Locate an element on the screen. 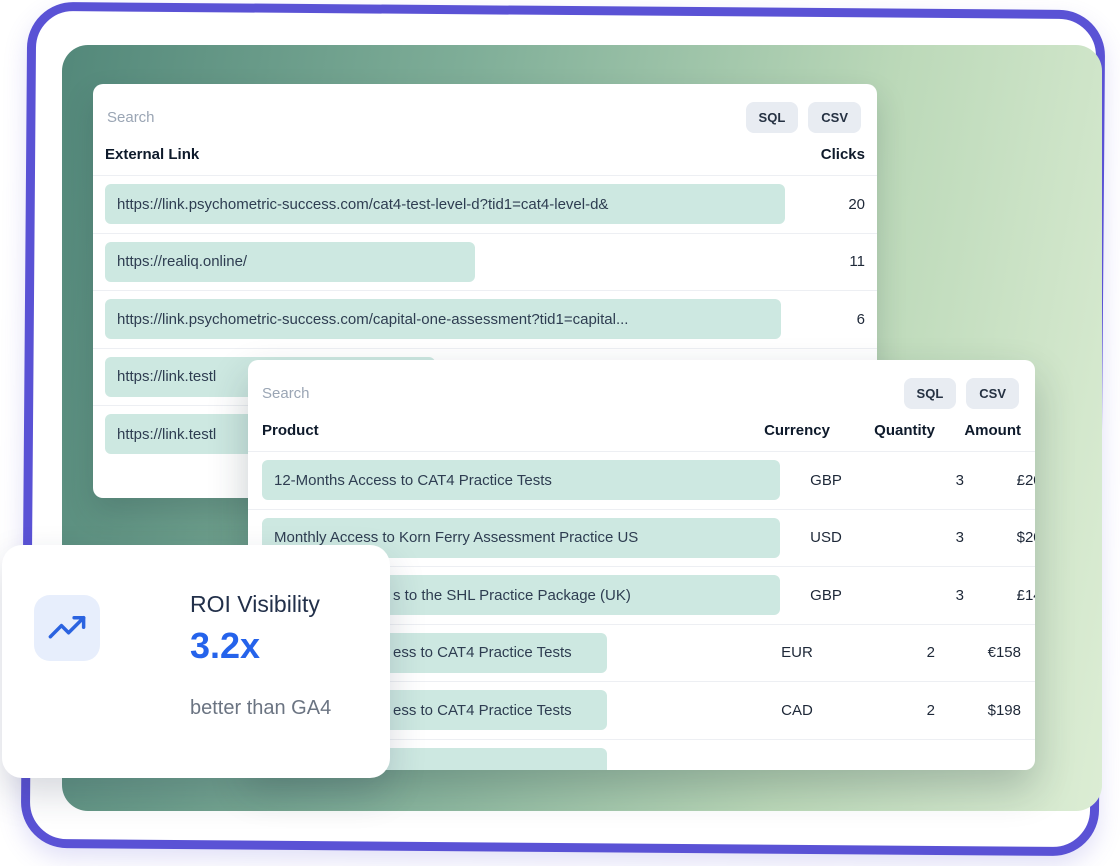 Image resolution: width=1120 pixels, height=866 pixels. products-search-input is located at coordinates (579, 393).